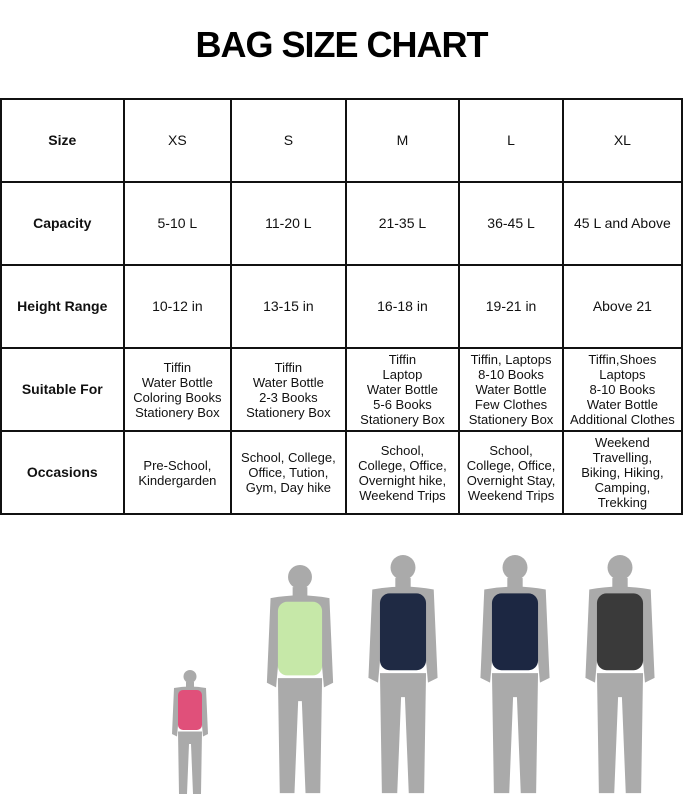  Describe the element at coordinates (511, 306) in the screenshot. I see `table-cell: 19-21 in` at that location.